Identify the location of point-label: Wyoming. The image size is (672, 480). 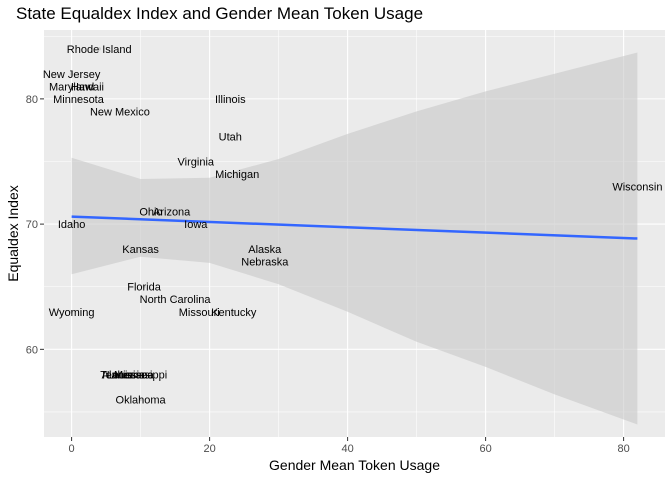
(72, 313).